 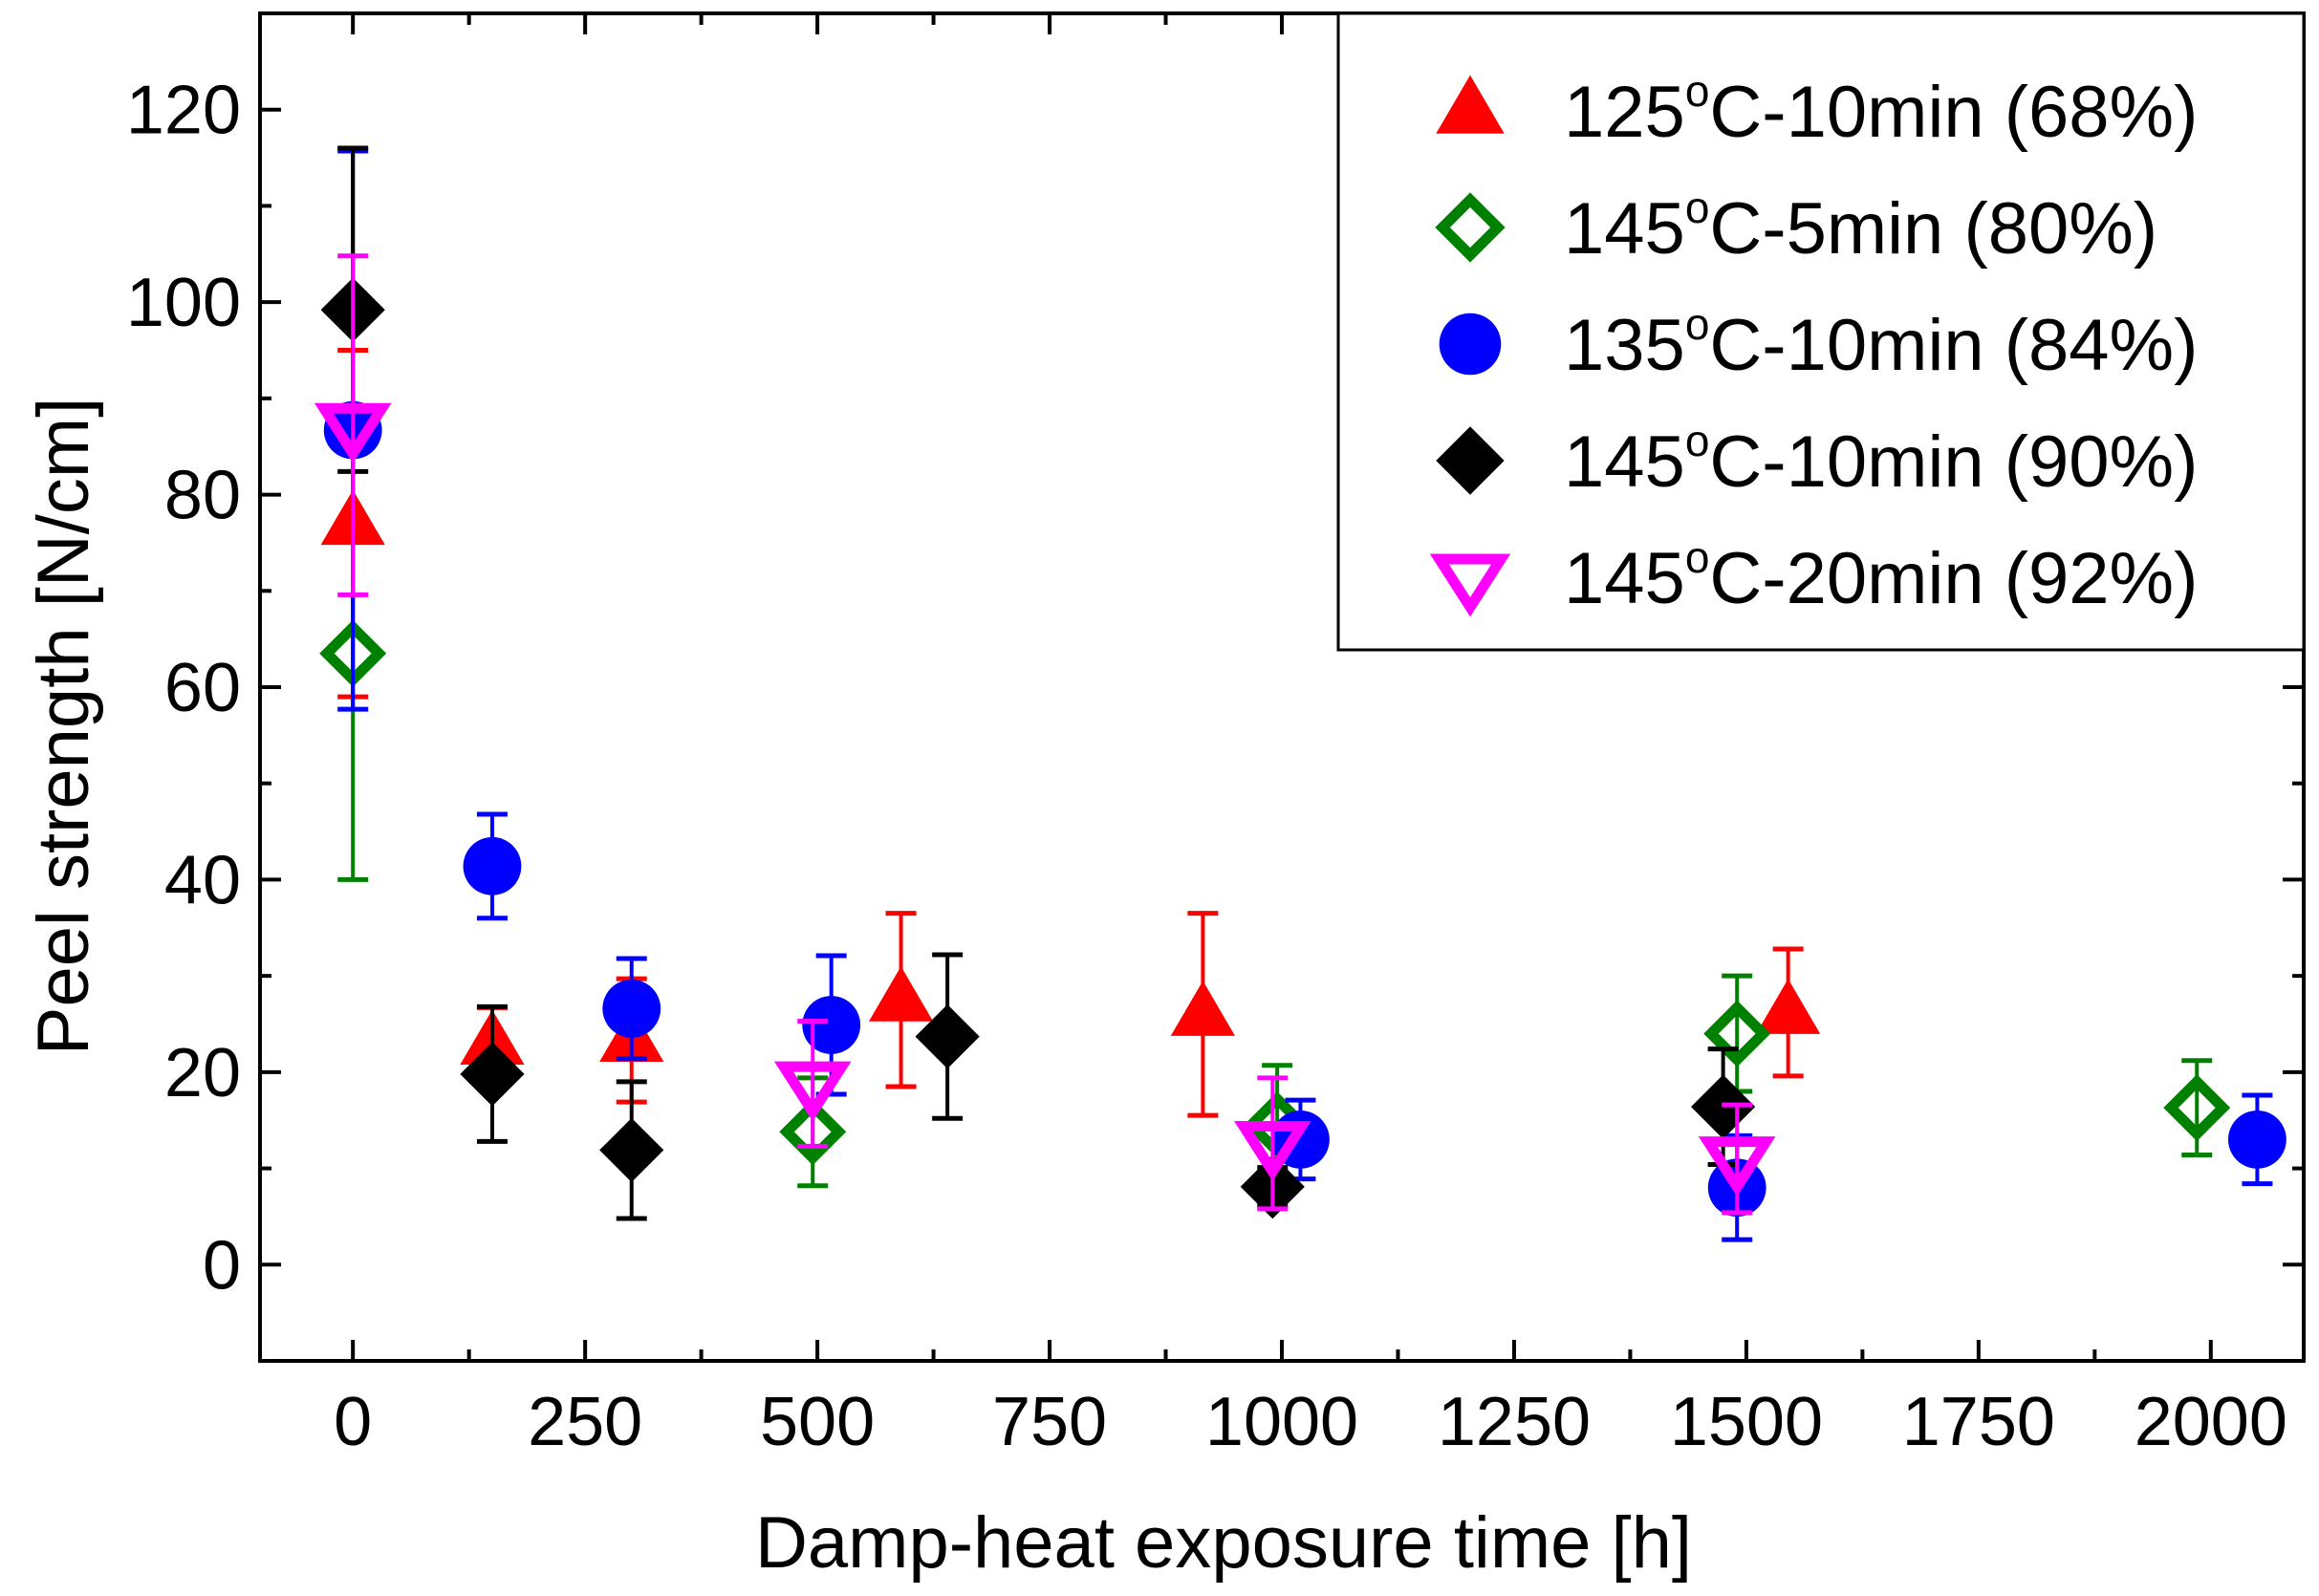 I want to click on legend-entry-5: 145oC-20min (92%), so click(x=1813, y=576).